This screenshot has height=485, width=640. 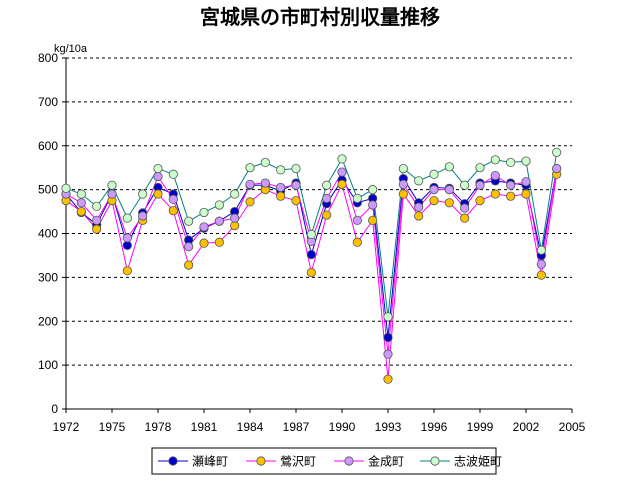 I want to click on y-tick-label-100: 100, so click(x=48, y=365).